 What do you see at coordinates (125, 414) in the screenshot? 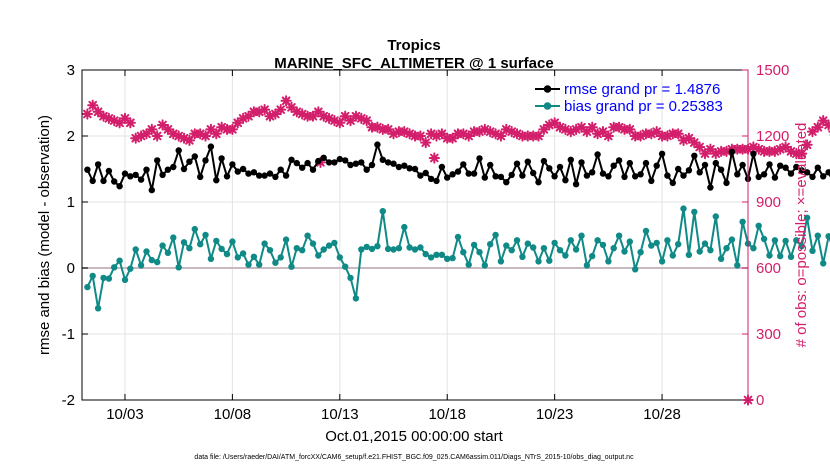
I see `x-tick-label-0: 10/03` at bounding box center [125, 414].